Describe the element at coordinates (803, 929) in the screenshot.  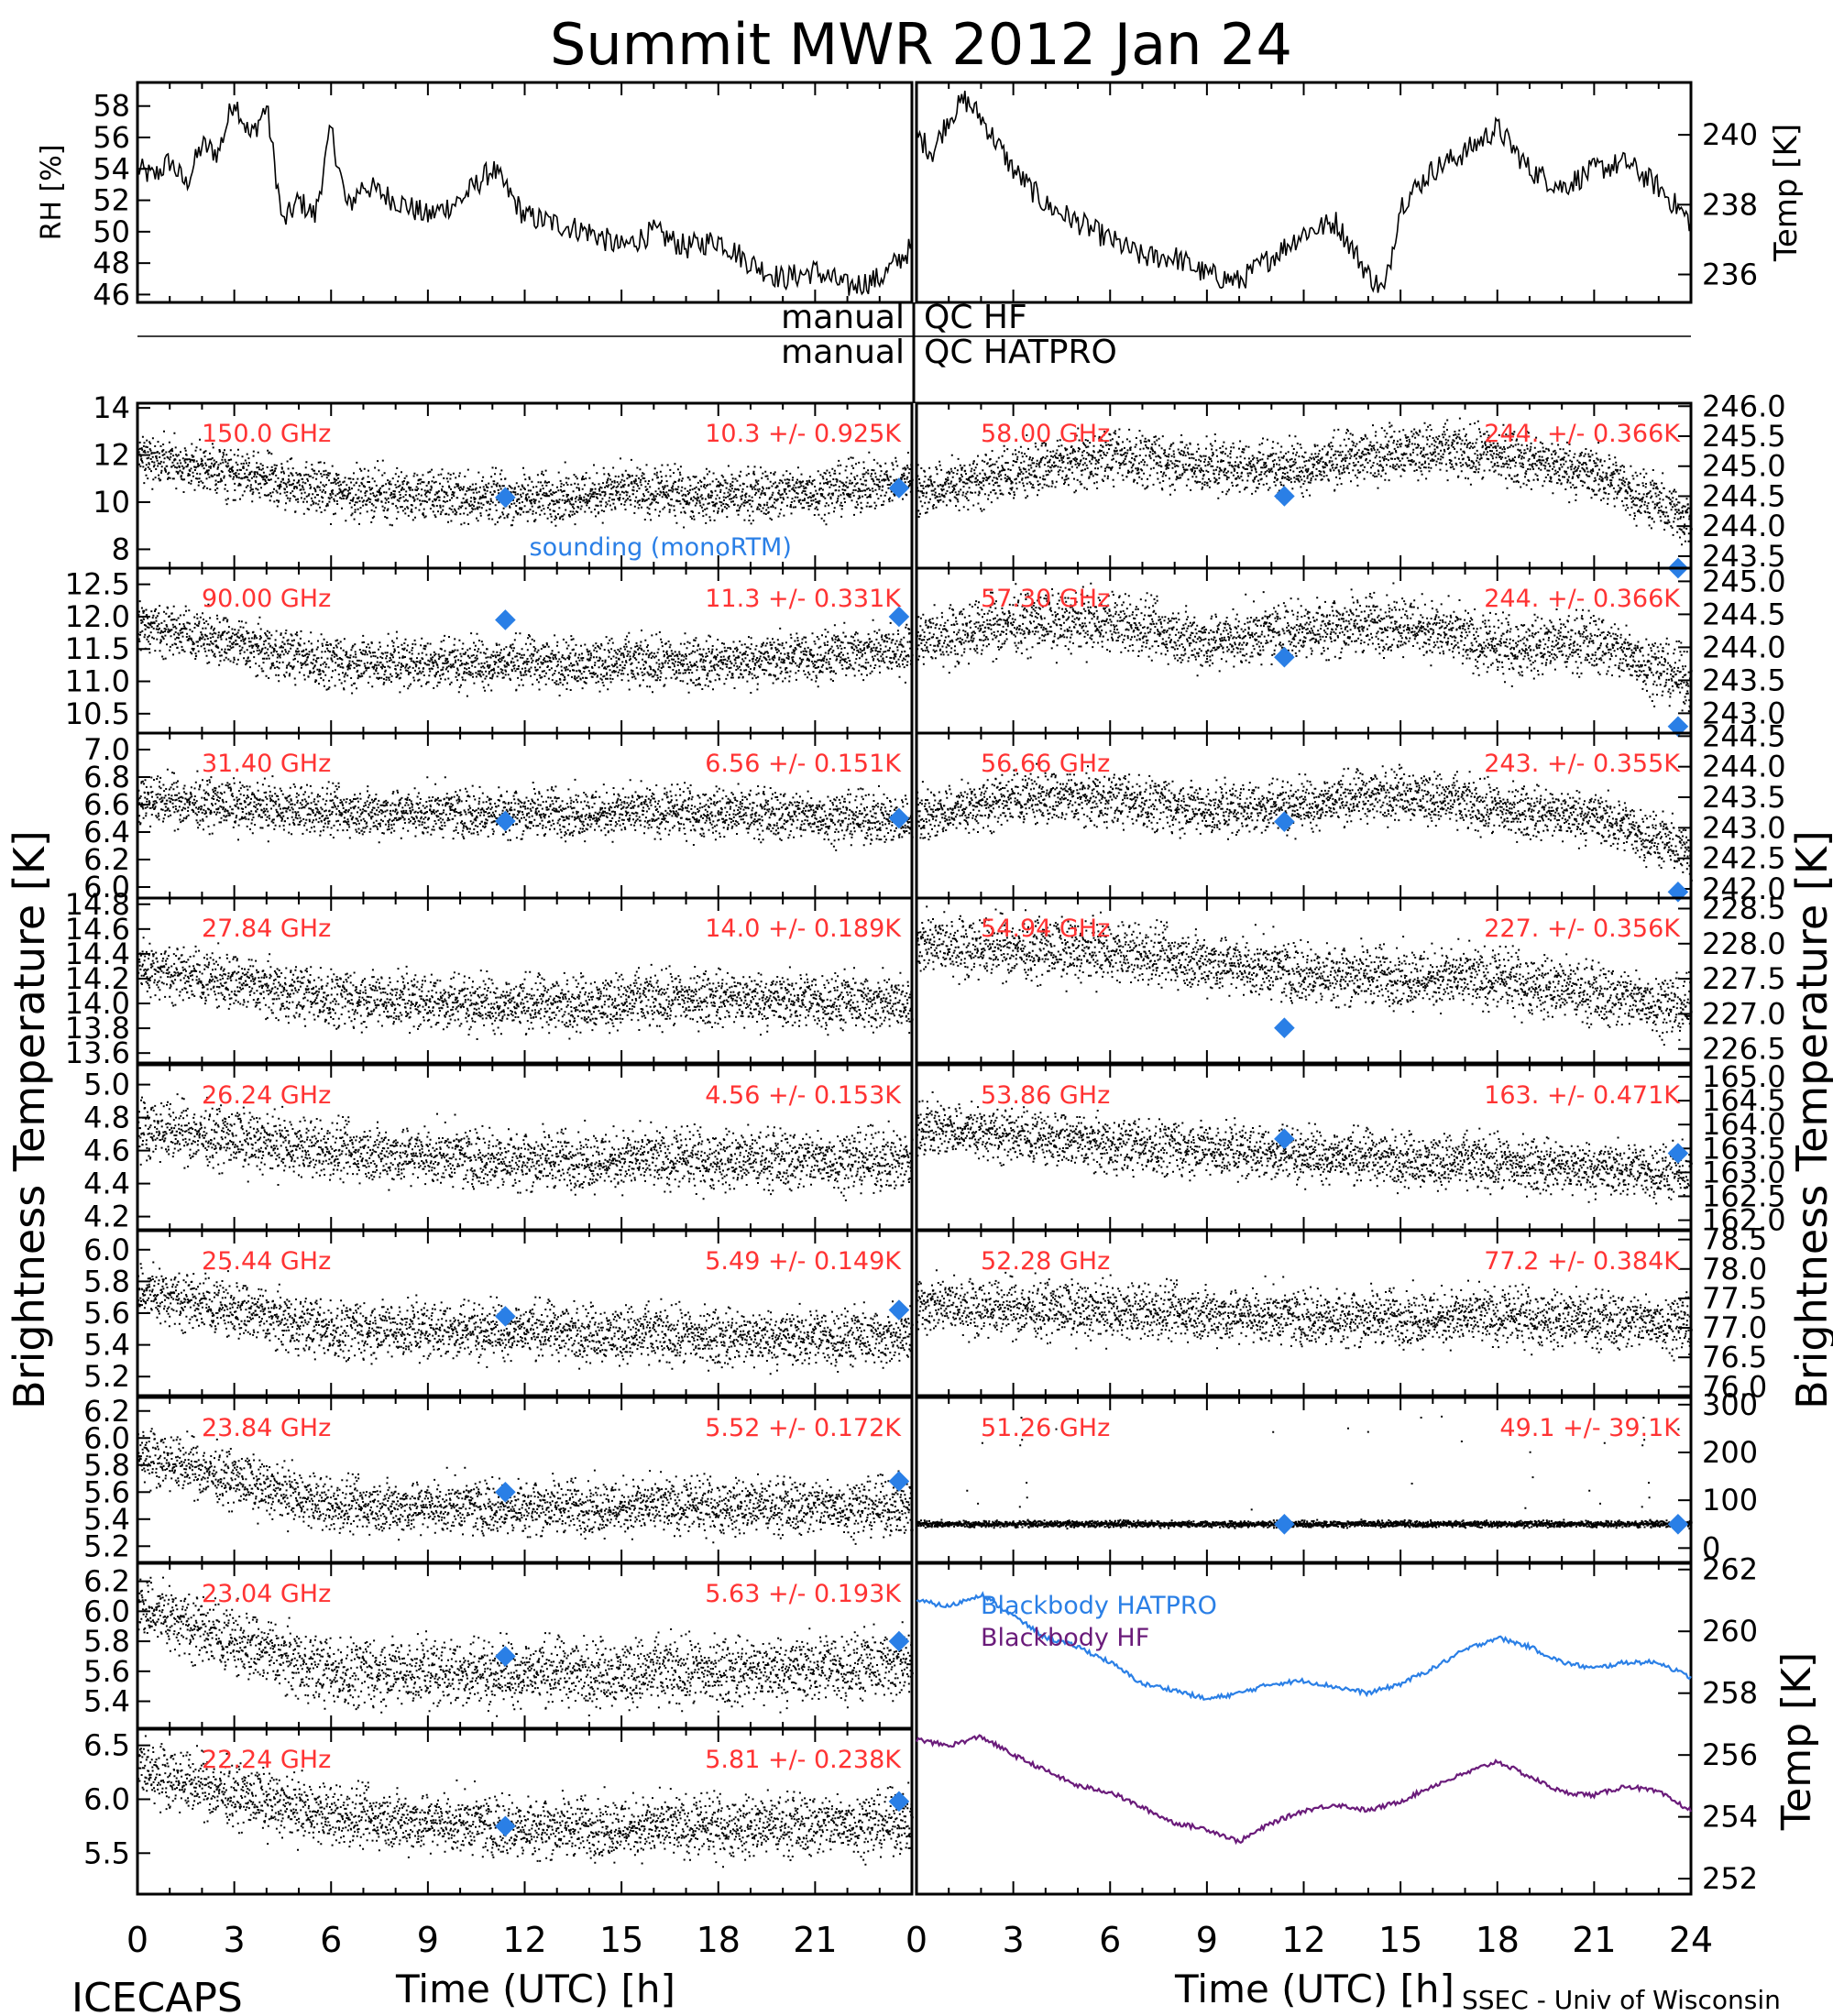
I see `channel-stats-label: 14.0 +/- 0.189K` at that location.